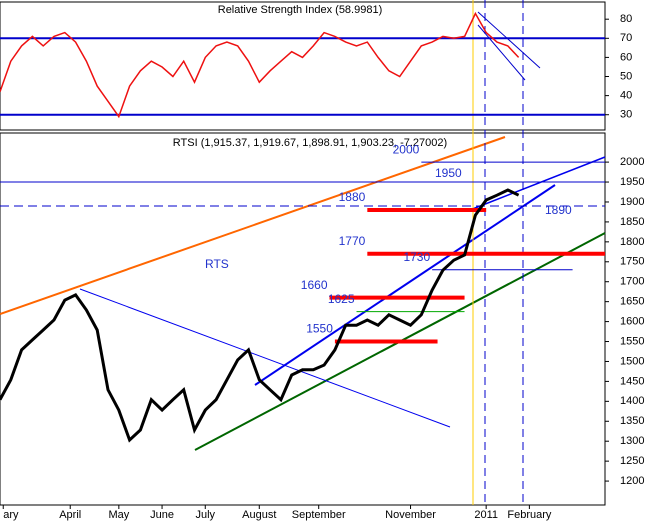 The width and height of the screenshot is (650, 521). What do you see at coordinates (632, 162) in the screenshot?
I see `y-tick-label: 2000` at bounding box center [632, 162].